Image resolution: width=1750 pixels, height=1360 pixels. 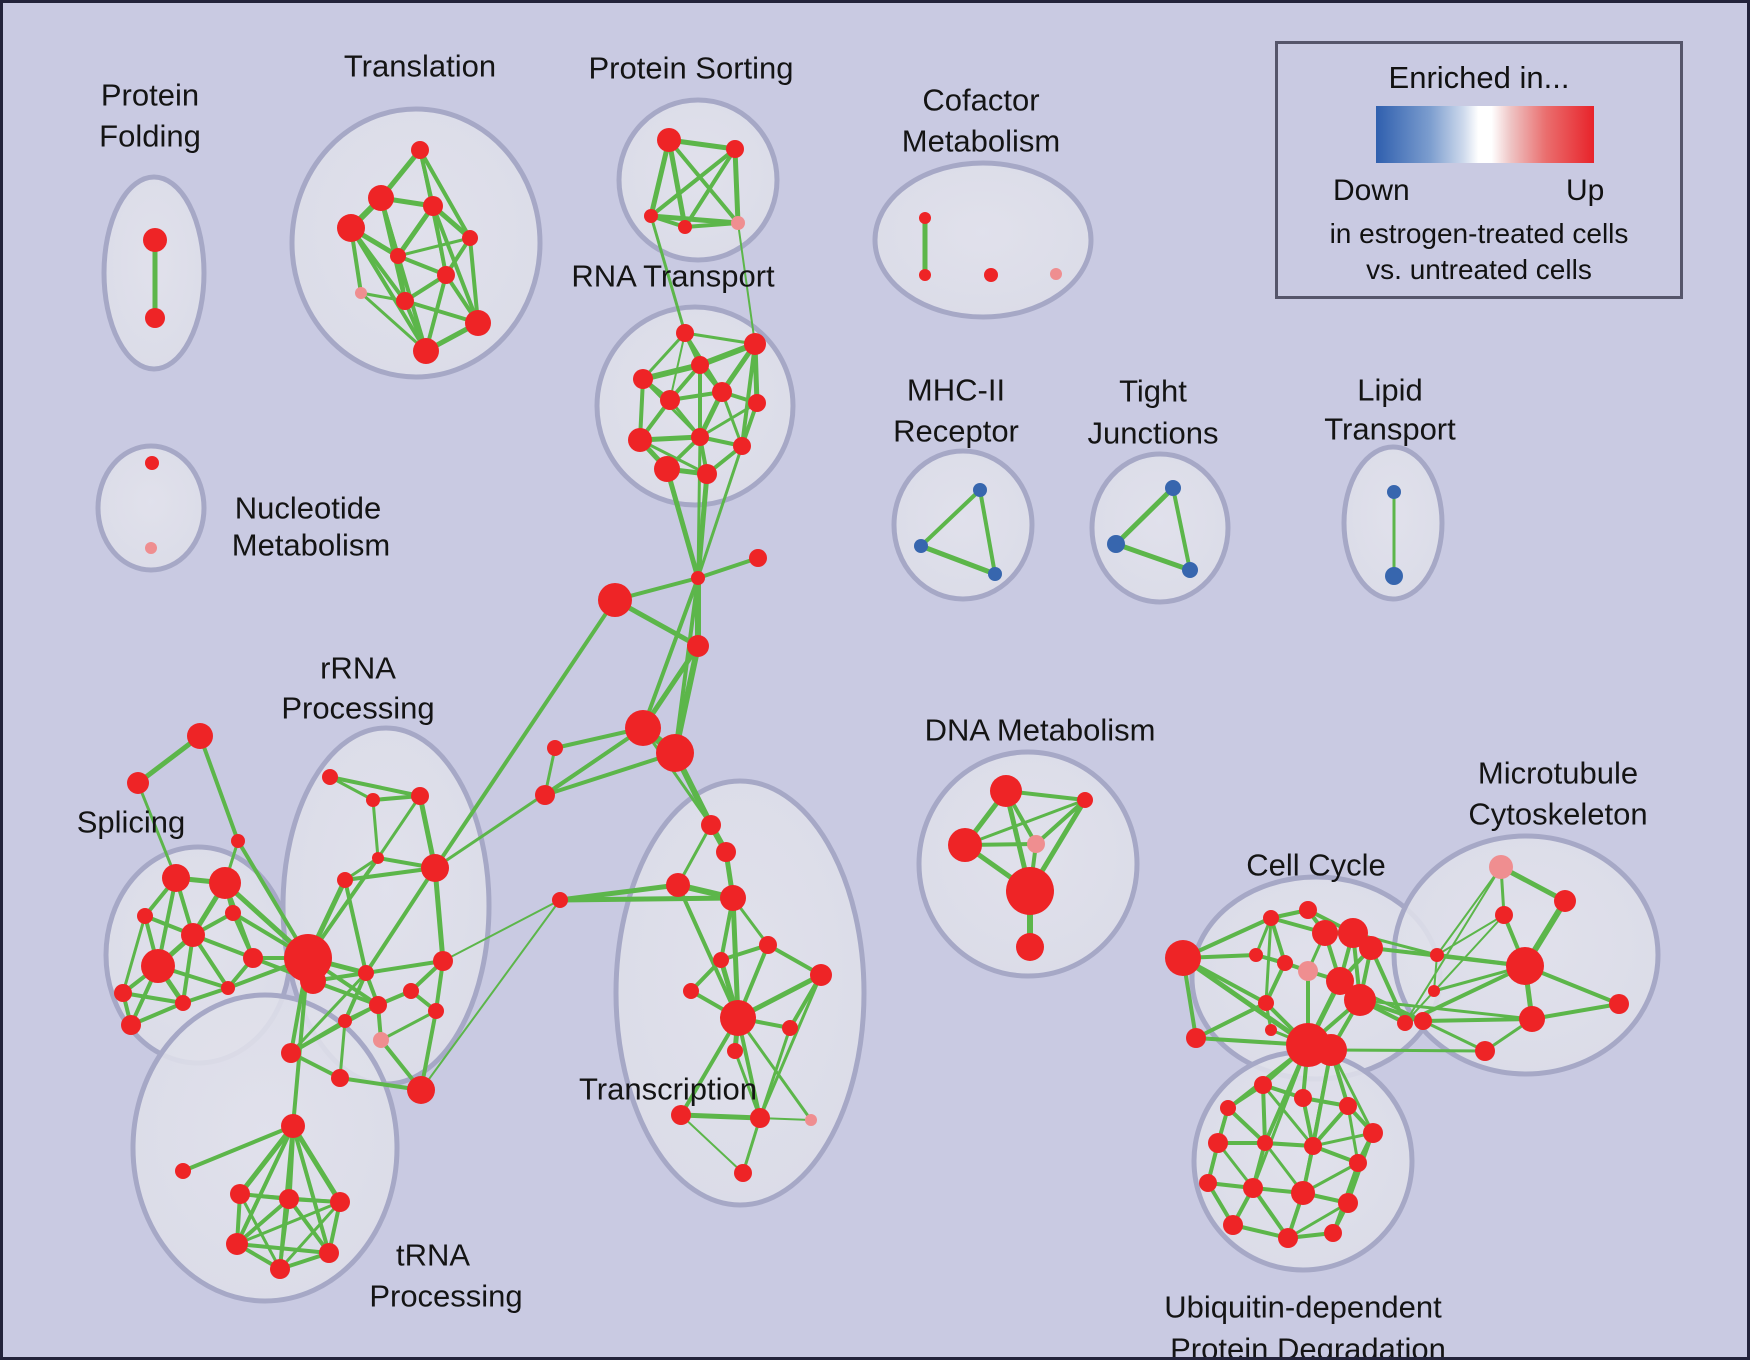 I want to click on gene-set-node-m2, so click(x=995, y=574).